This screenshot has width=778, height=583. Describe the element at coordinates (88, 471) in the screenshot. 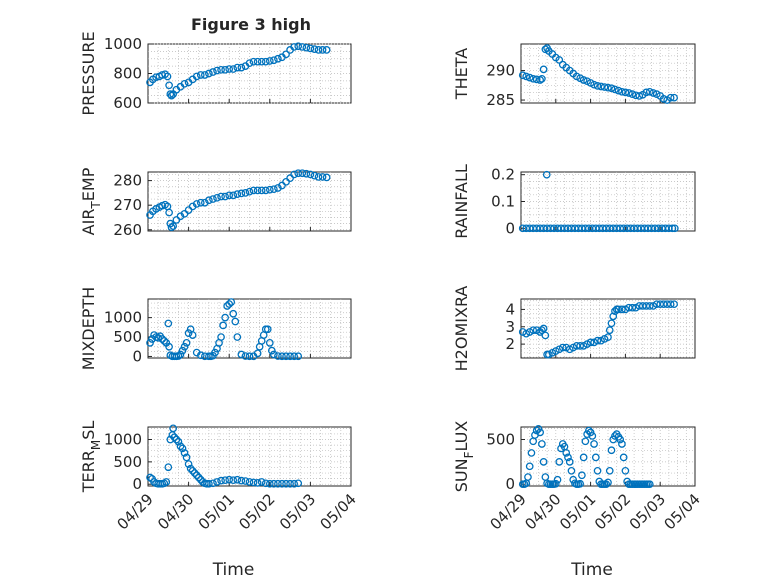

I see `y-axis-label-main: TERR` at that location.